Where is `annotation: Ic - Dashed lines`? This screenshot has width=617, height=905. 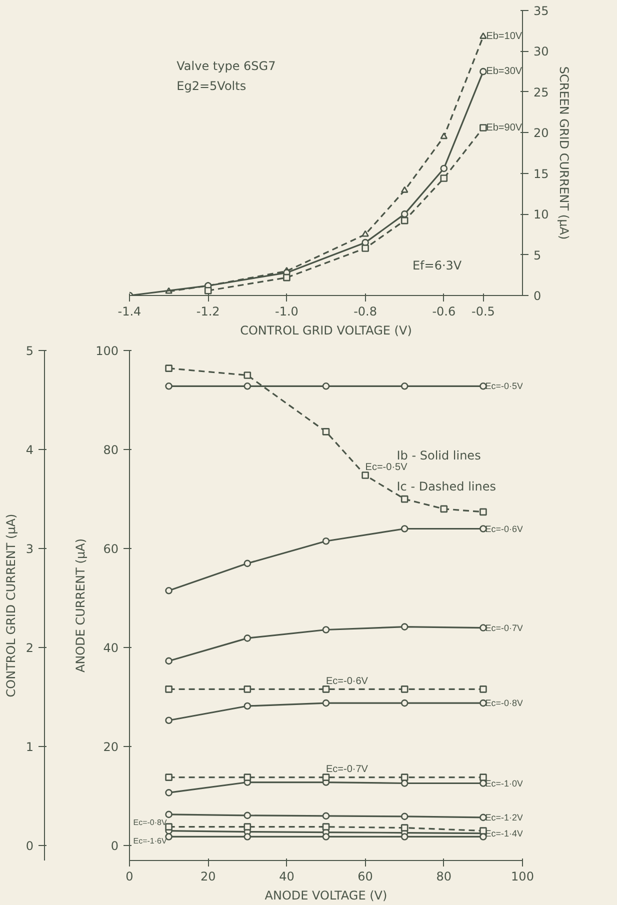
annotation: Ic - Dashed lines is located at coordinates (446, 486).